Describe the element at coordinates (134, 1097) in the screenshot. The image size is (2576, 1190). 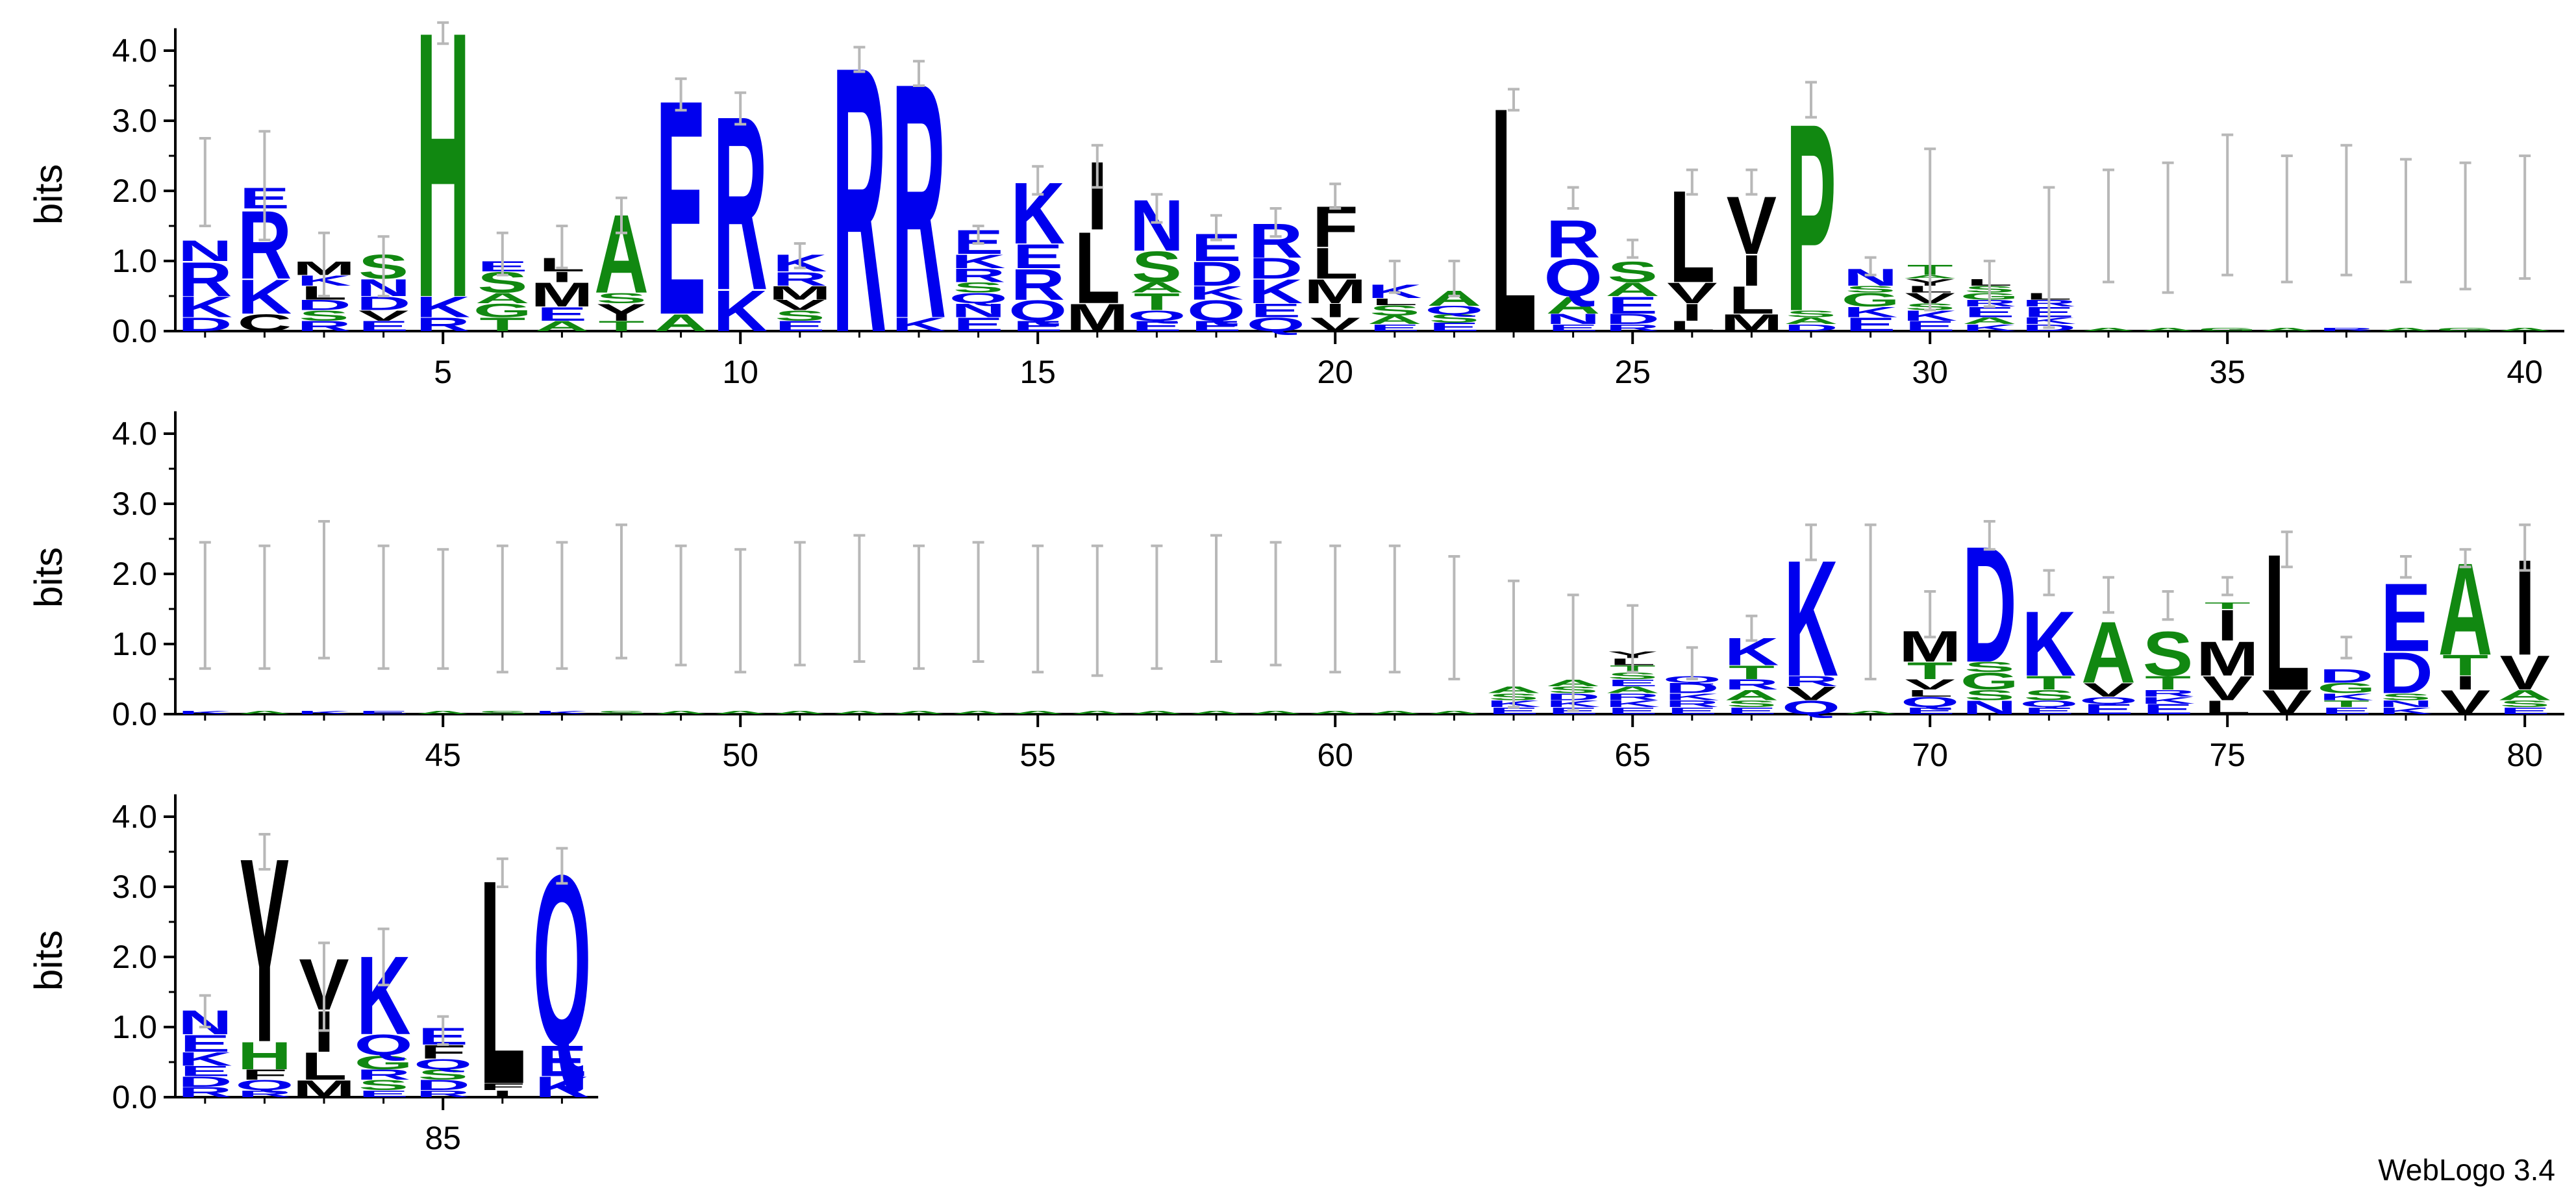
I see `y-tick-label: 0.0` at that location.